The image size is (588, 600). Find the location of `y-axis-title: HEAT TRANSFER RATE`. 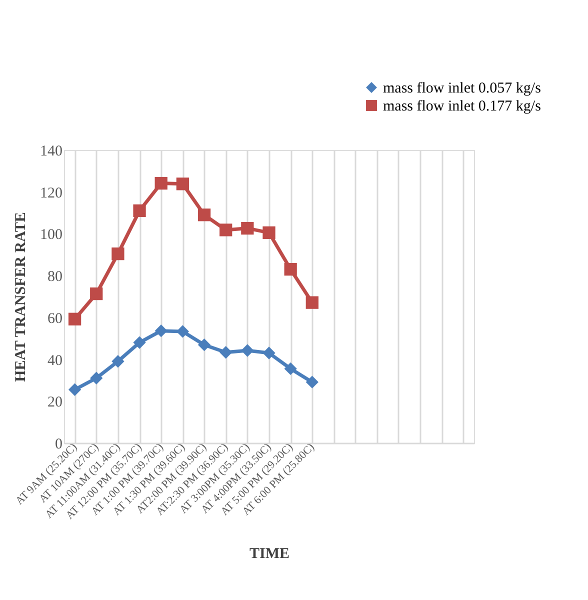

y-axis-title: HEAT TRANSFER RATE is located at coordinates (21, 297).